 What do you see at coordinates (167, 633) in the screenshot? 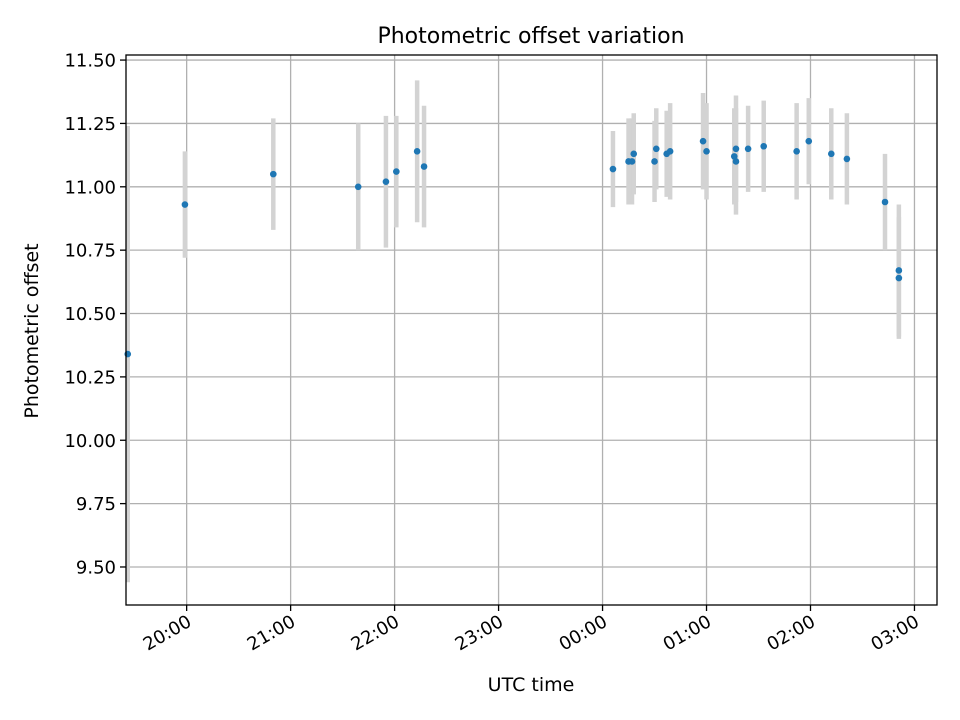
I see `x-tick-label: 20:00` at bounding box center [167, 633].